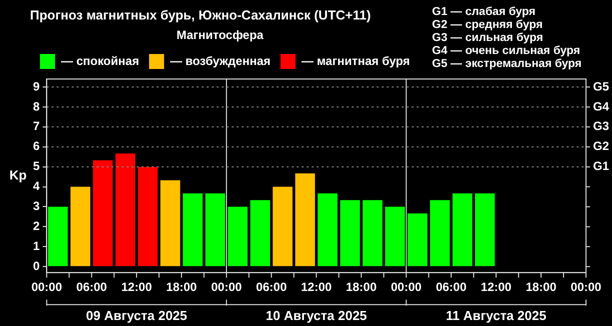 Image resolution: width=612 pixels, height=326 pixels. I want to click on text: G3 — сильная буря, so click(488, 38).